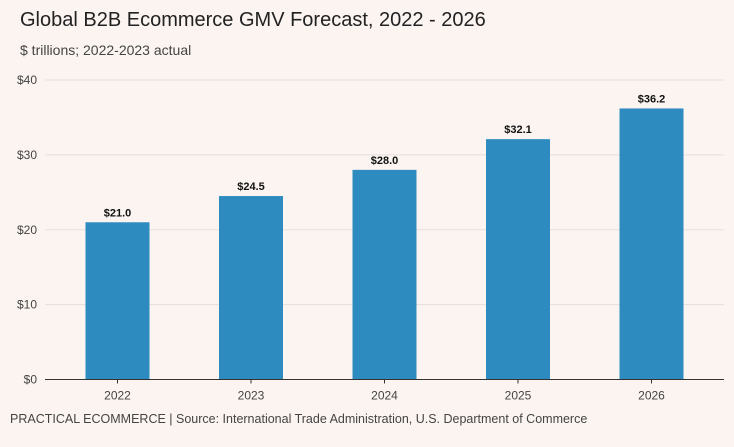  I want to click on bar-2023, so click(251, 288).